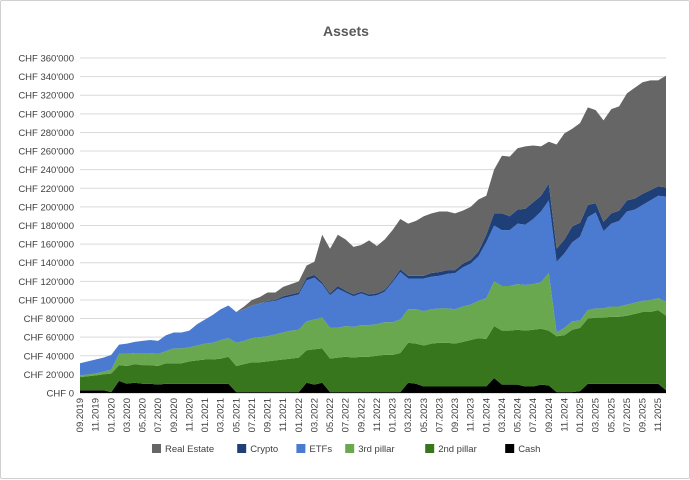 The image size is (690, 480). I want to click on legend-swatch-etfs, so click(301, 448).